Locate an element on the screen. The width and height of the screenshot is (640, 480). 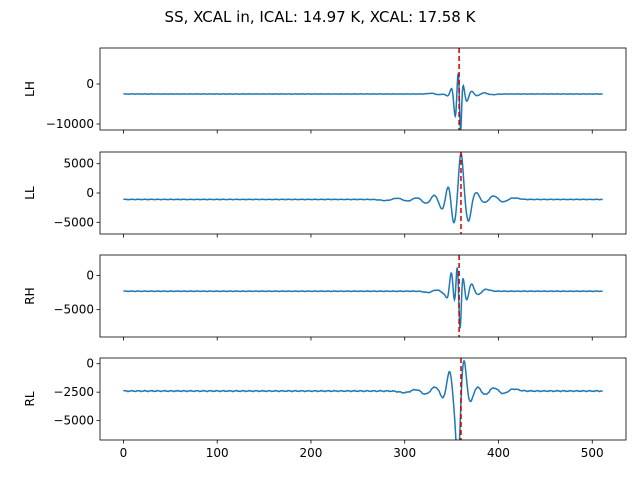
y-tick-label: −2500 is located at coordinates (73, 392).